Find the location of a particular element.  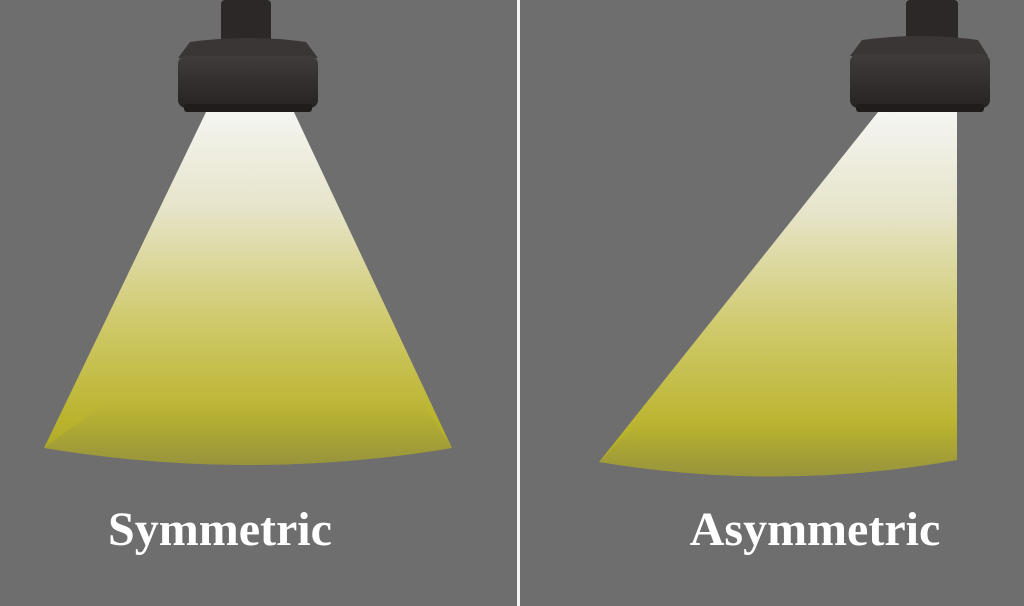

asymmetric-fixture-icon is located at coordinates (920, 56).